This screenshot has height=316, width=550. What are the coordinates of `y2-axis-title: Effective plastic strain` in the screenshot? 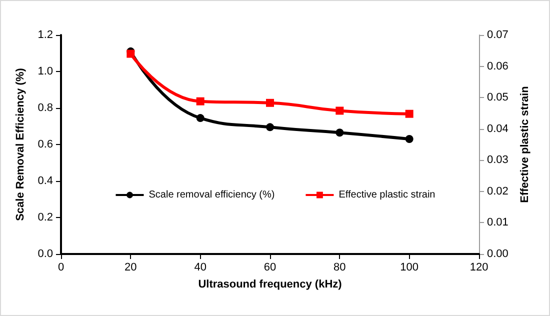 It's located at (524, 144).